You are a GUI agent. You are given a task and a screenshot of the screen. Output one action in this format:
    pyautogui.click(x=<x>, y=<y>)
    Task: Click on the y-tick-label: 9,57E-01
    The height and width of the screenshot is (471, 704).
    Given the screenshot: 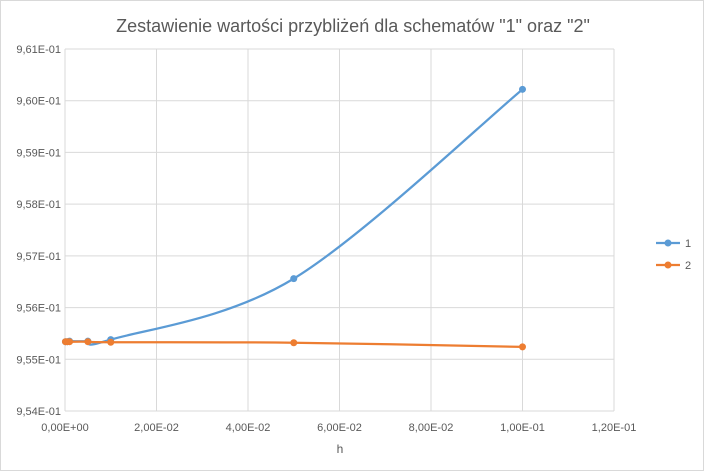 What is the action you would take?
    pyautogui.click(x=38, y=257)
    